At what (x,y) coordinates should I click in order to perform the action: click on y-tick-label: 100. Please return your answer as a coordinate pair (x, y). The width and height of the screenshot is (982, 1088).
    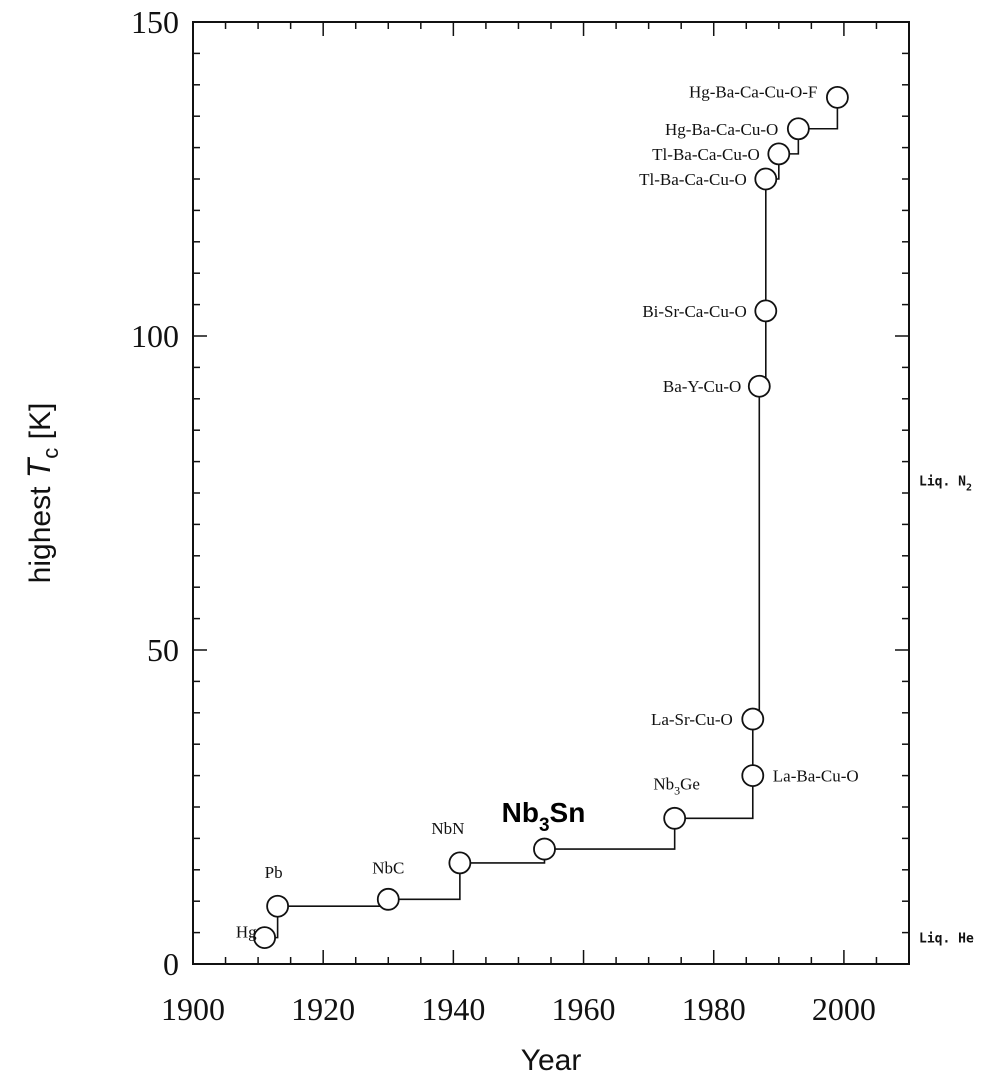
    Looking at the image, I should click on (155, 336).